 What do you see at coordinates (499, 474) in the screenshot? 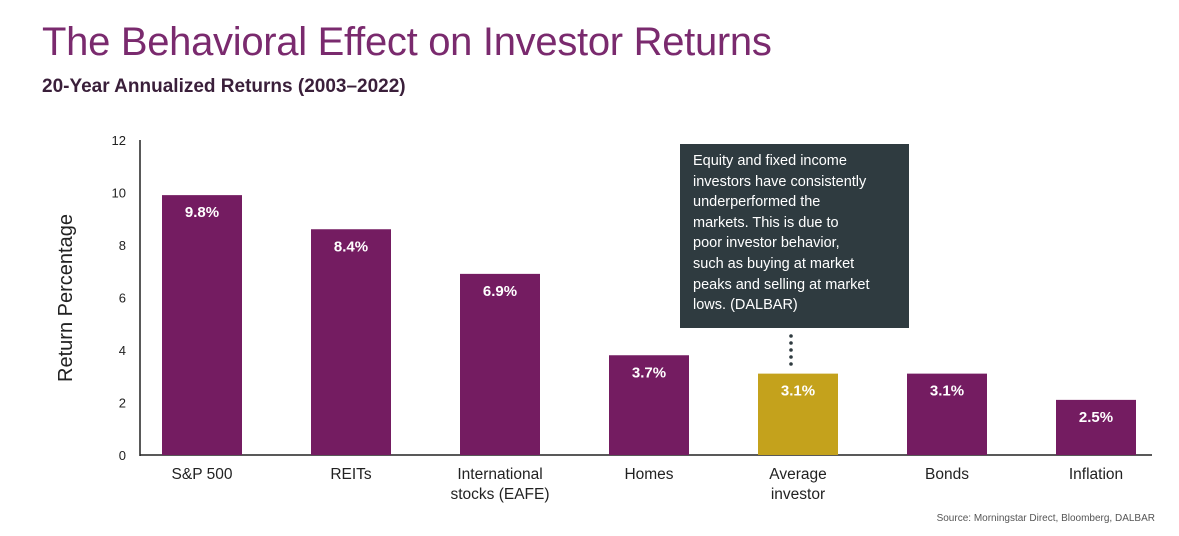
I see `x-tick-label: International` at bounding box center [499, 474].